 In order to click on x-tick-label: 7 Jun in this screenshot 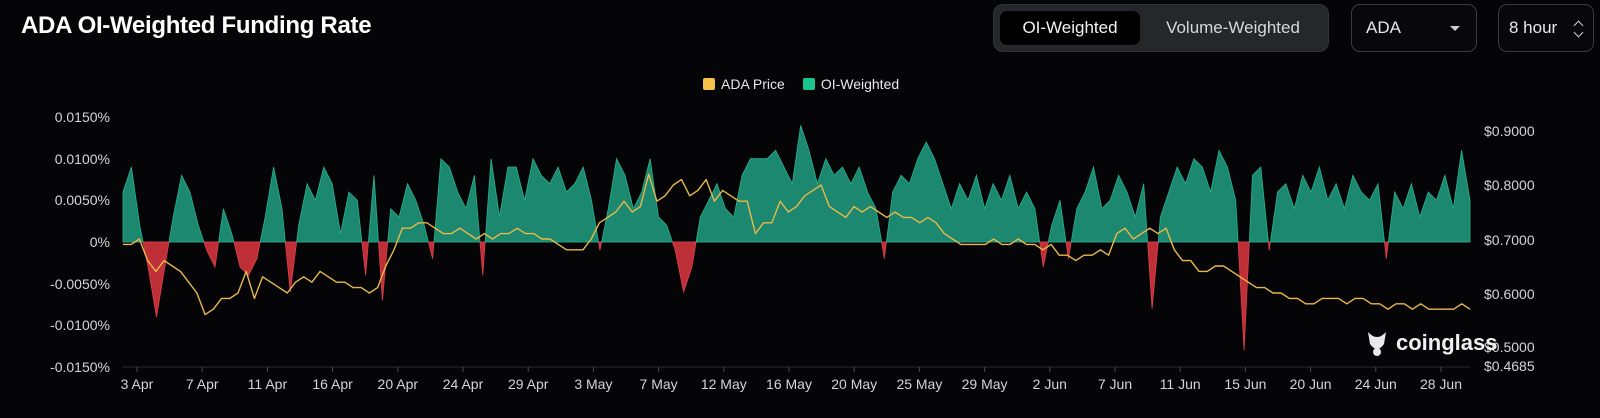, I will do `click(1115, 384)`.